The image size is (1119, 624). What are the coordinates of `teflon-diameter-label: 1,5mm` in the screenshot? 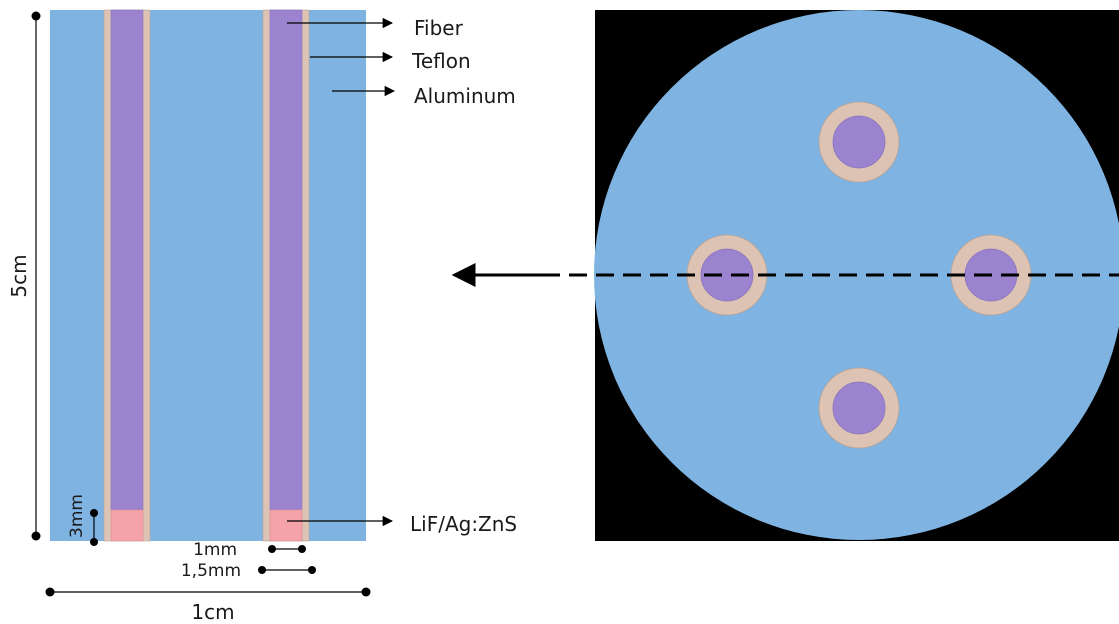 It's located at (211, 571).